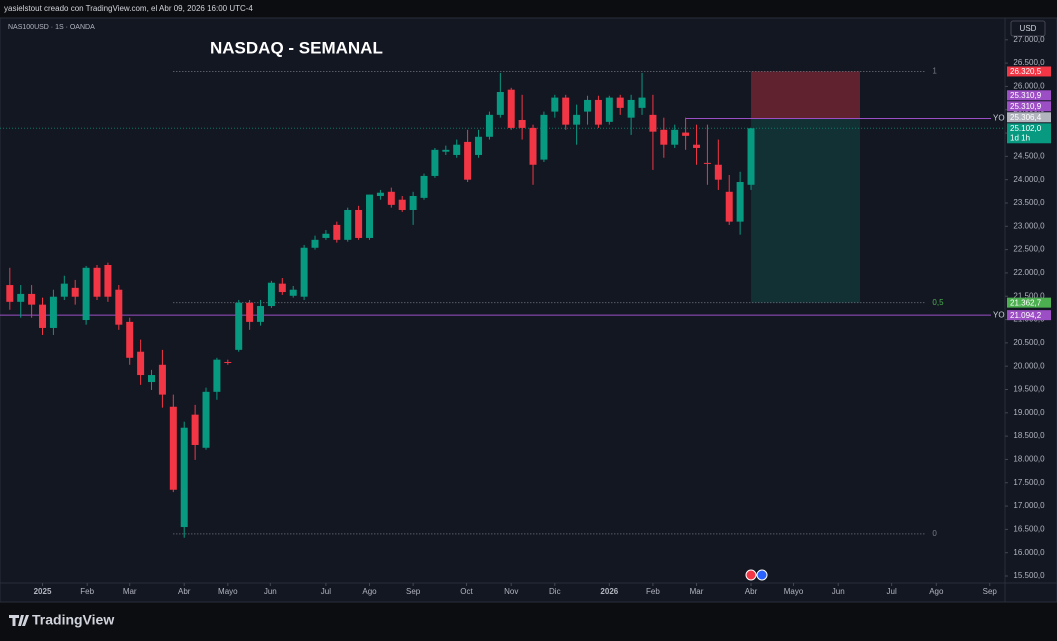  What do you see at coordinates (936, 591) in the screenshot?
I see `x-tick-label: Ago` at bounding box center [936, 591].